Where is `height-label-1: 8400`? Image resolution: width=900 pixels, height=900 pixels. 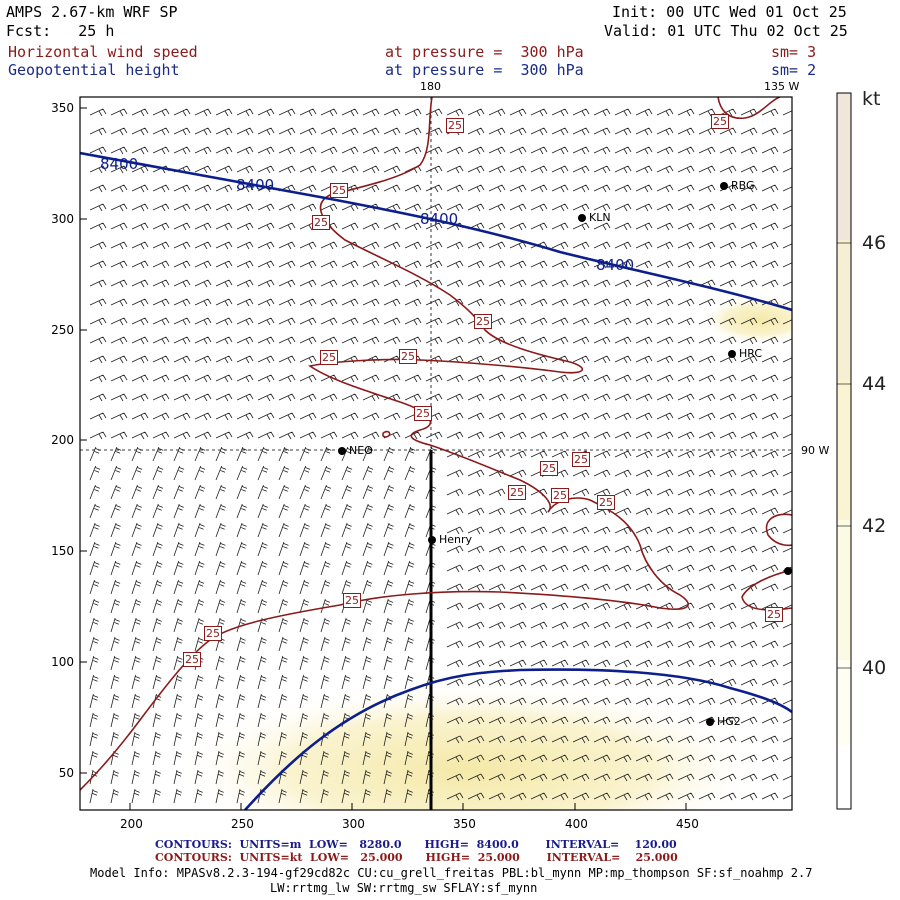 height-label-1: 8400 is located at coordinates (119, 164).